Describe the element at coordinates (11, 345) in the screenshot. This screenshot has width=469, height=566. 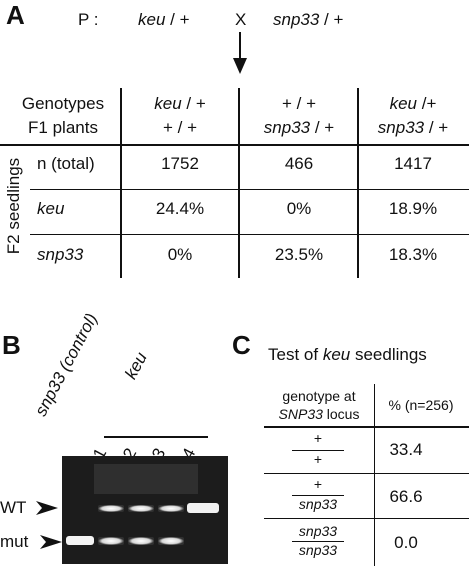
I see `panel-b-letter: B` at that location.